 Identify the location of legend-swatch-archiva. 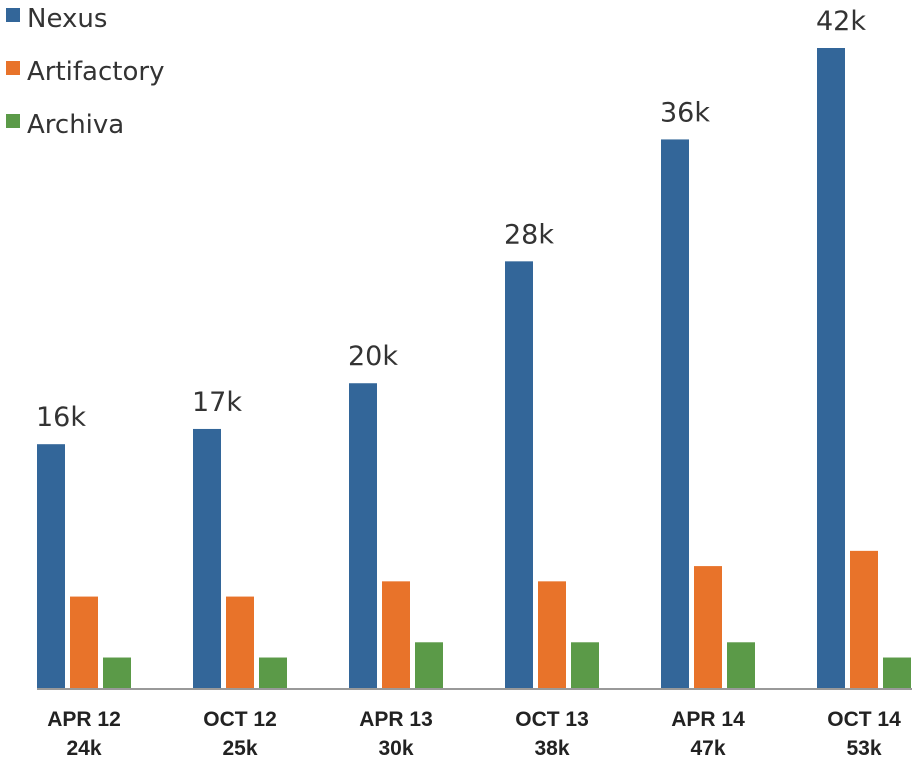
(13, 121).